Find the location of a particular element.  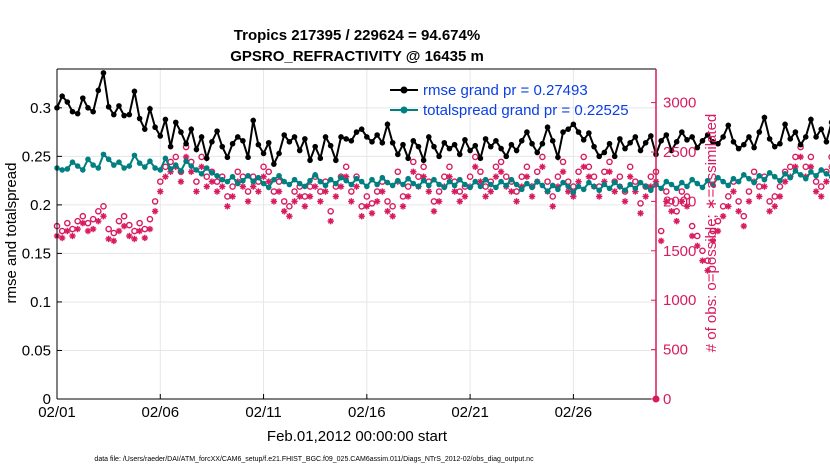

x-tick-label: 02/11 is located at coordinates (263, 412).